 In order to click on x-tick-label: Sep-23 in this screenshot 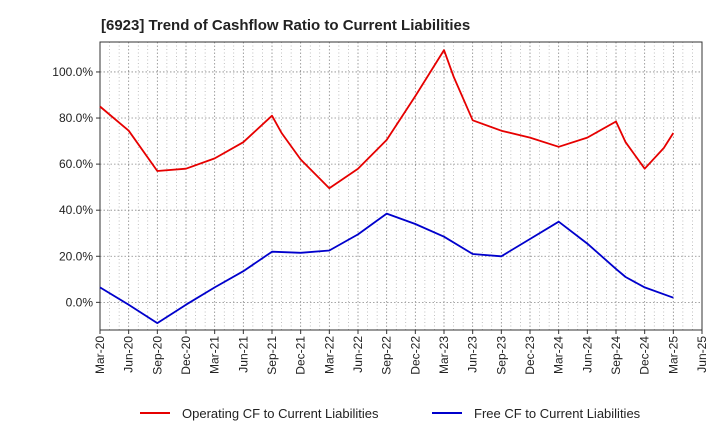, I will do `click(501, 355)`.